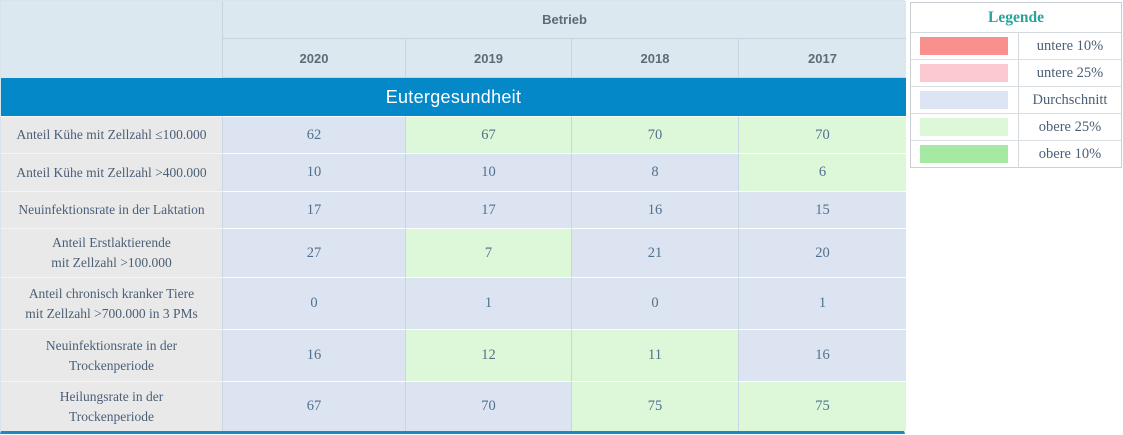 The width and height of the screenshot is (1123, 435). Describe the element at coordinates (488, 252) in the screenshot. I see `value-cell: 7` at that location.